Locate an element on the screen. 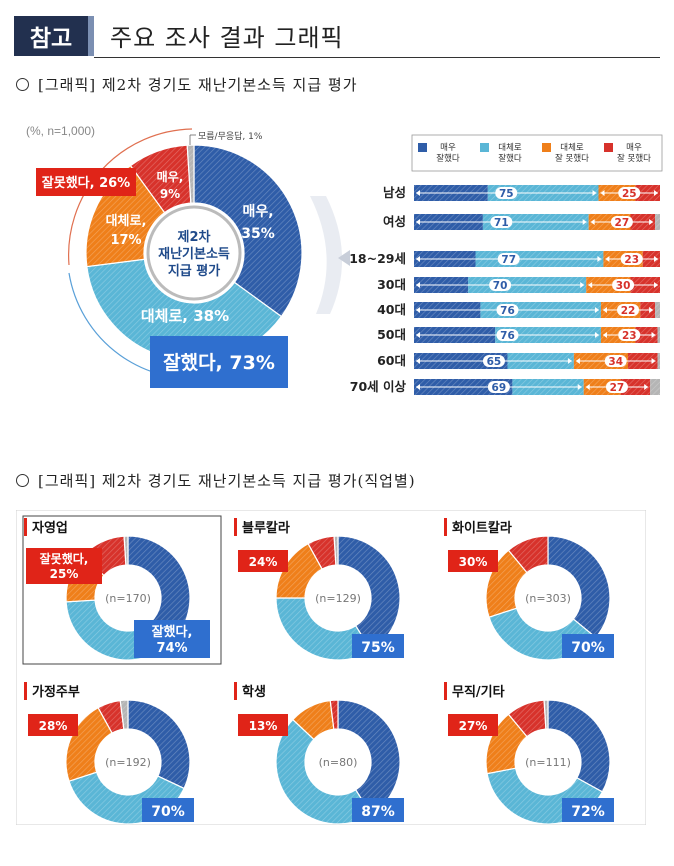 Image resolution: width=674 pixels, height=866 pixels. occupation-title: 학생 is located at coordinates (254, 692).